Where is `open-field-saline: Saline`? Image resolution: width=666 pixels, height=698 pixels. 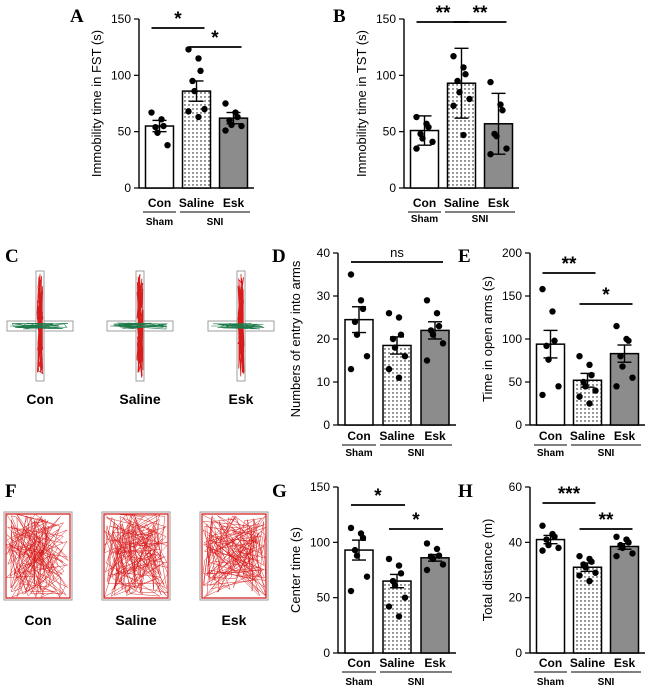
open-field-saline: Saline is located at coordinates (136, 569).